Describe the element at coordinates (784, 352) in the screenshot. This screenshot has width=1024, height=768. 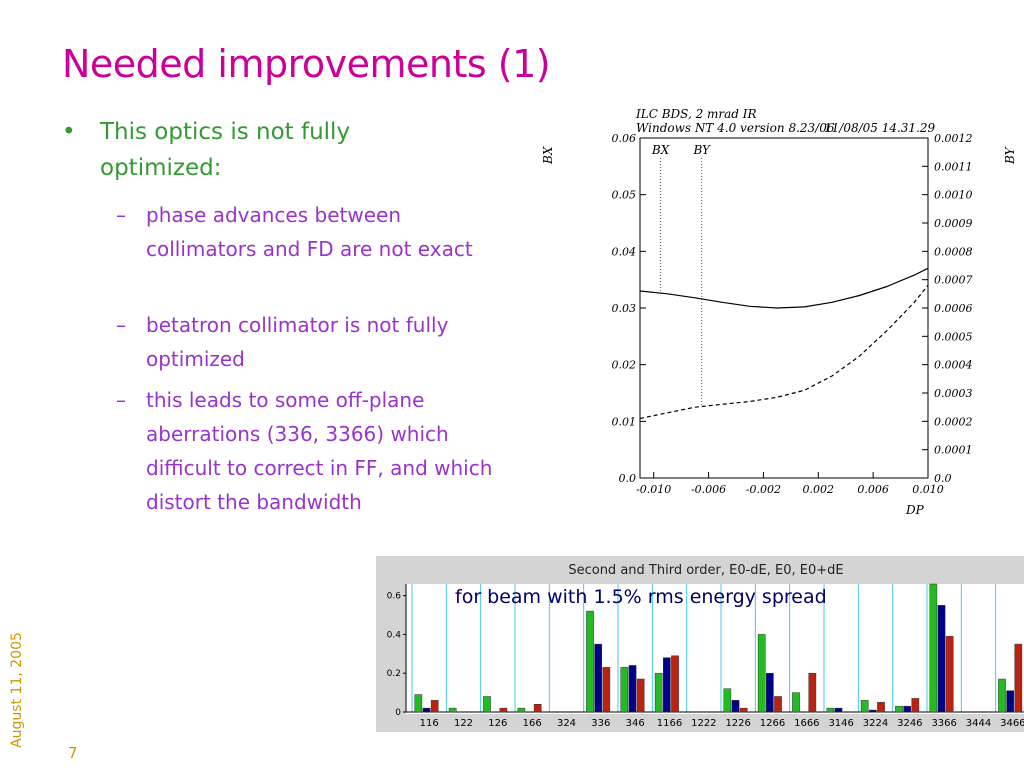
I see `series-line-by` at that location.